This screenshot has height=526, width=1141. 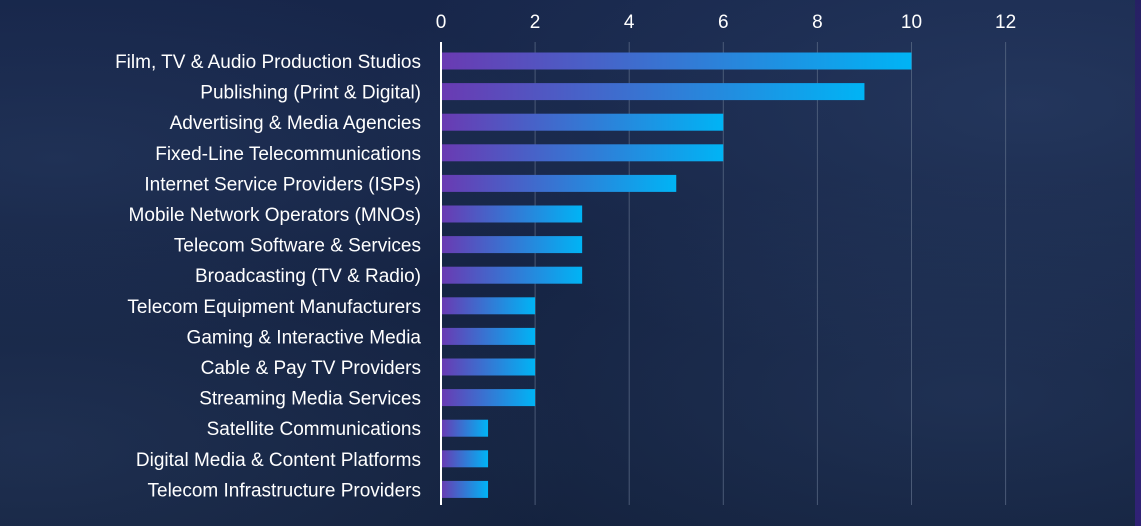 What do you see at coordinates (275, 215) in the screenshot?
I see `category-label: Mobile Network Operators (MNOs)` at bounding box center [275, 215].